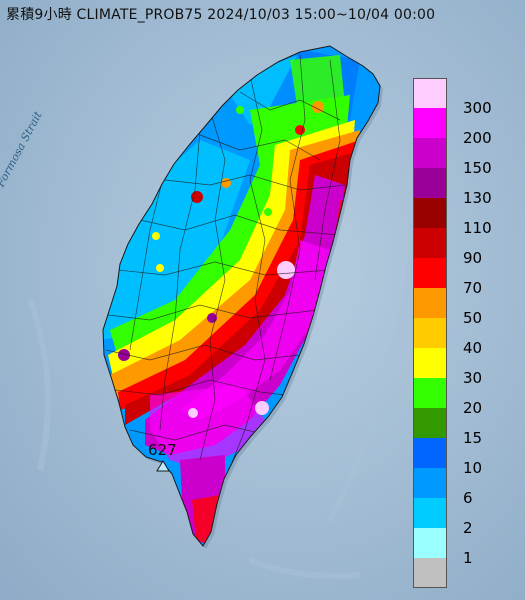  What do you see at coordinates (473, 468) in the screenshot?
I see `legend-label: 10` at bounding box center [473, 468].